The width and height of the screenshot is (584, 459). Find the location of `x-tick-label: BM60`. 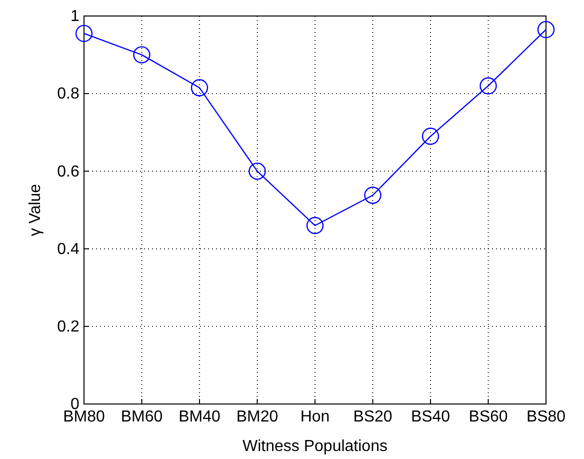

x-tick-label: BM60 is located at coordinates (141, 417).